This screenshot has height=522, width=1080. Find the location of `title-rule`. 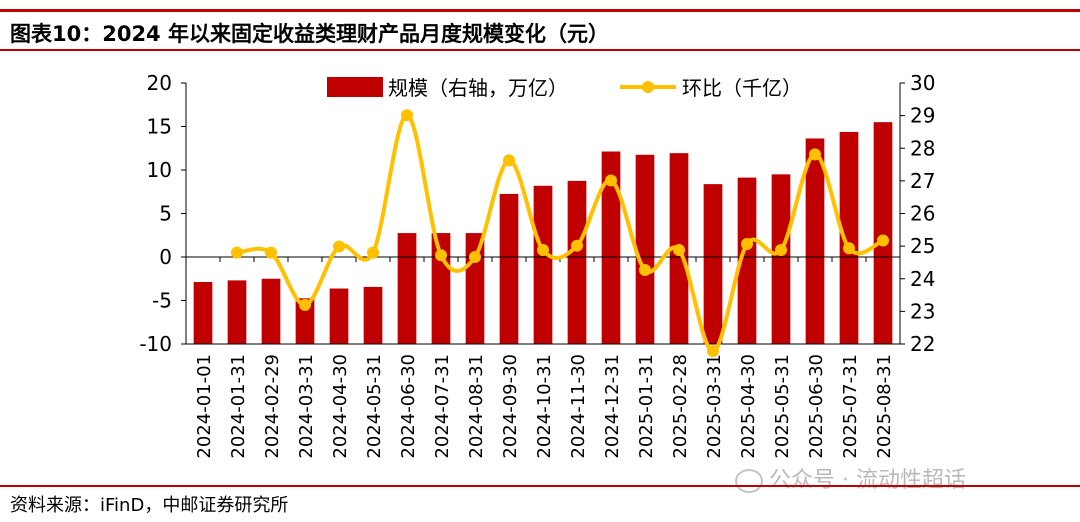

title-rule is located at coordinates (540, 50).